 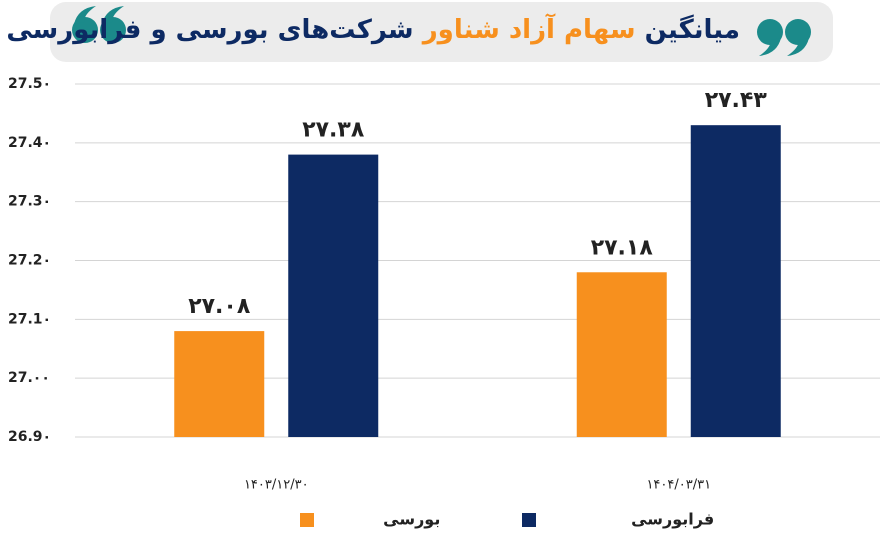 I want to click on quote-left, so click(x=99, y=24).